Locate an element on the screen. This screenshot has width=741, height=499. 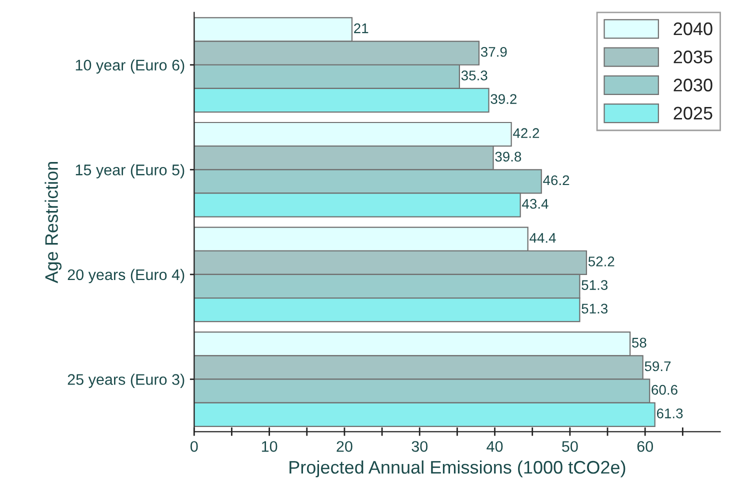
y-tick-label: 10 year (Euro 6) is located at coordinates (130, 66).